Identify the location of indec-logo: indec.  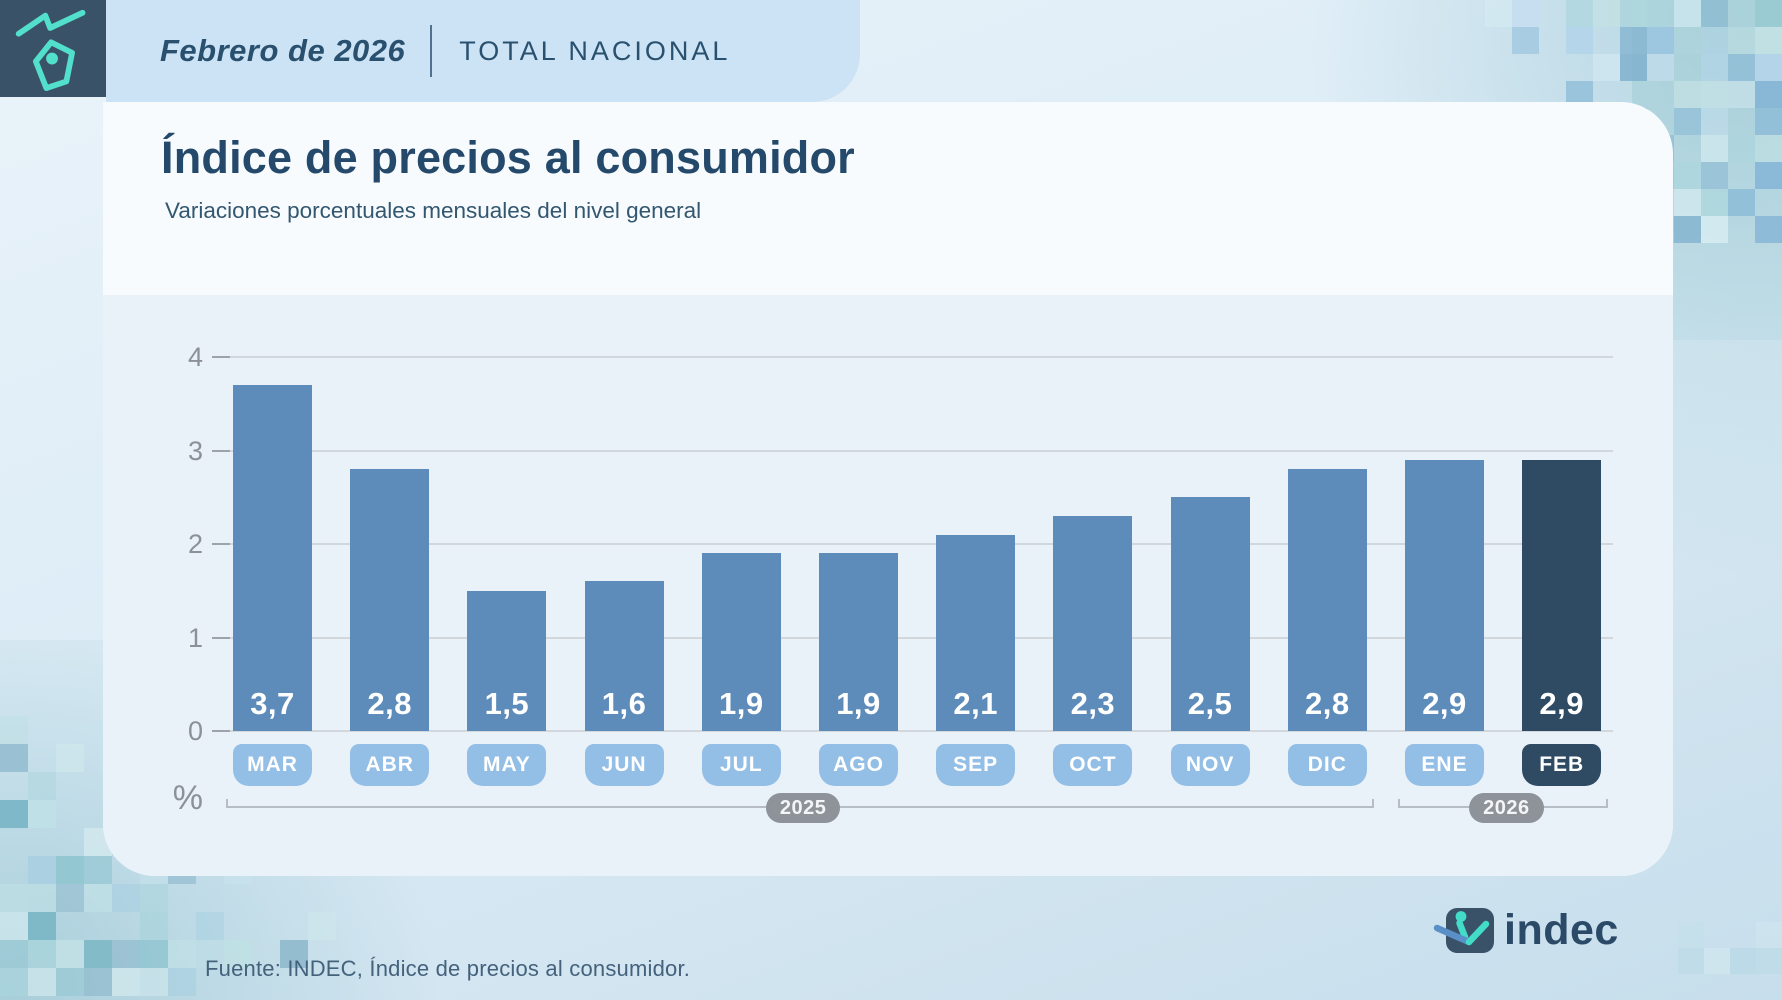
(1526, 930).